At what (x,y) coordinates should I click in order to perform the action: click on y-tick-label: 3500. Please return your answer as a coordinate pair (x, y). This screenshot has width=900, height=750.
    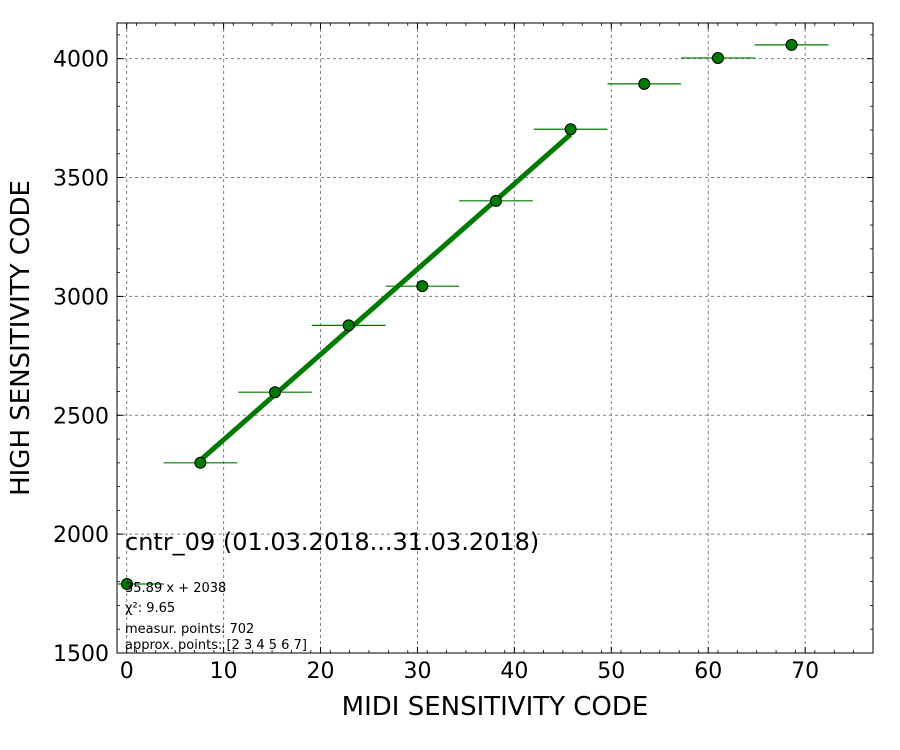
    Looking at the image, I should click on (81, 179).